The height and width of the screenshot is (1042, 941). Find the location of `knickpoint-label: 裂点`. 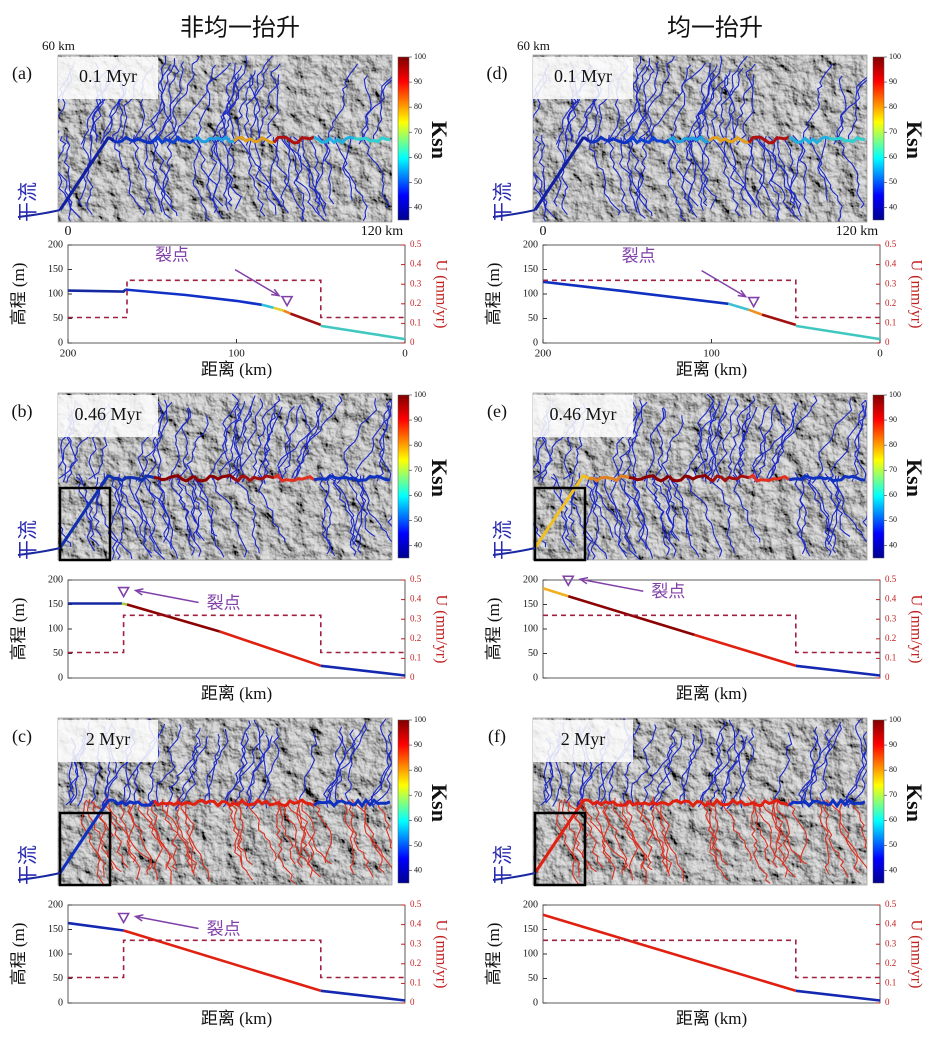

knickpoint-label: 裂点 is located at coordinates (639, 256).